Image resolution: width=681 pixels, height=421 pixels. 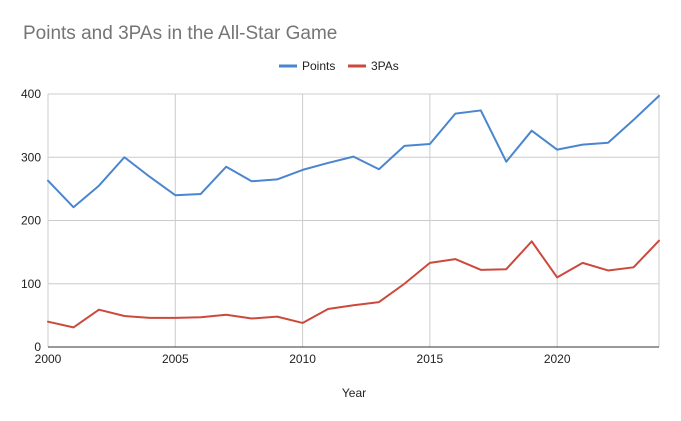 I want to click on x-tick-label: 2005, so click(x=175, y=359).